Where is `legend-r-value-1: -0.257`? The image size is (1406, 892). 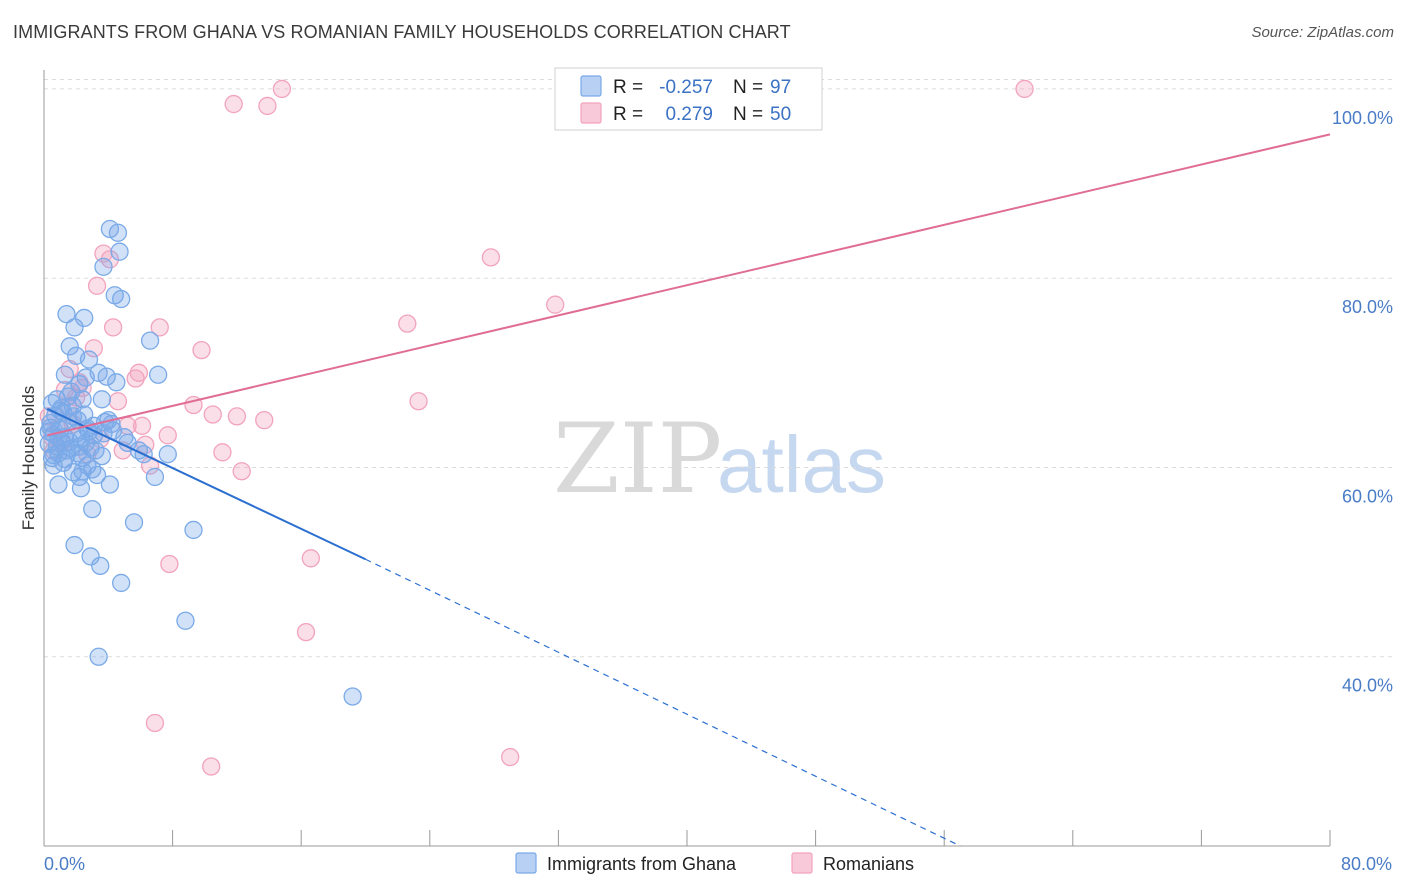 legend-r-value-1: -0.257 is located at coordinates (686, 87).